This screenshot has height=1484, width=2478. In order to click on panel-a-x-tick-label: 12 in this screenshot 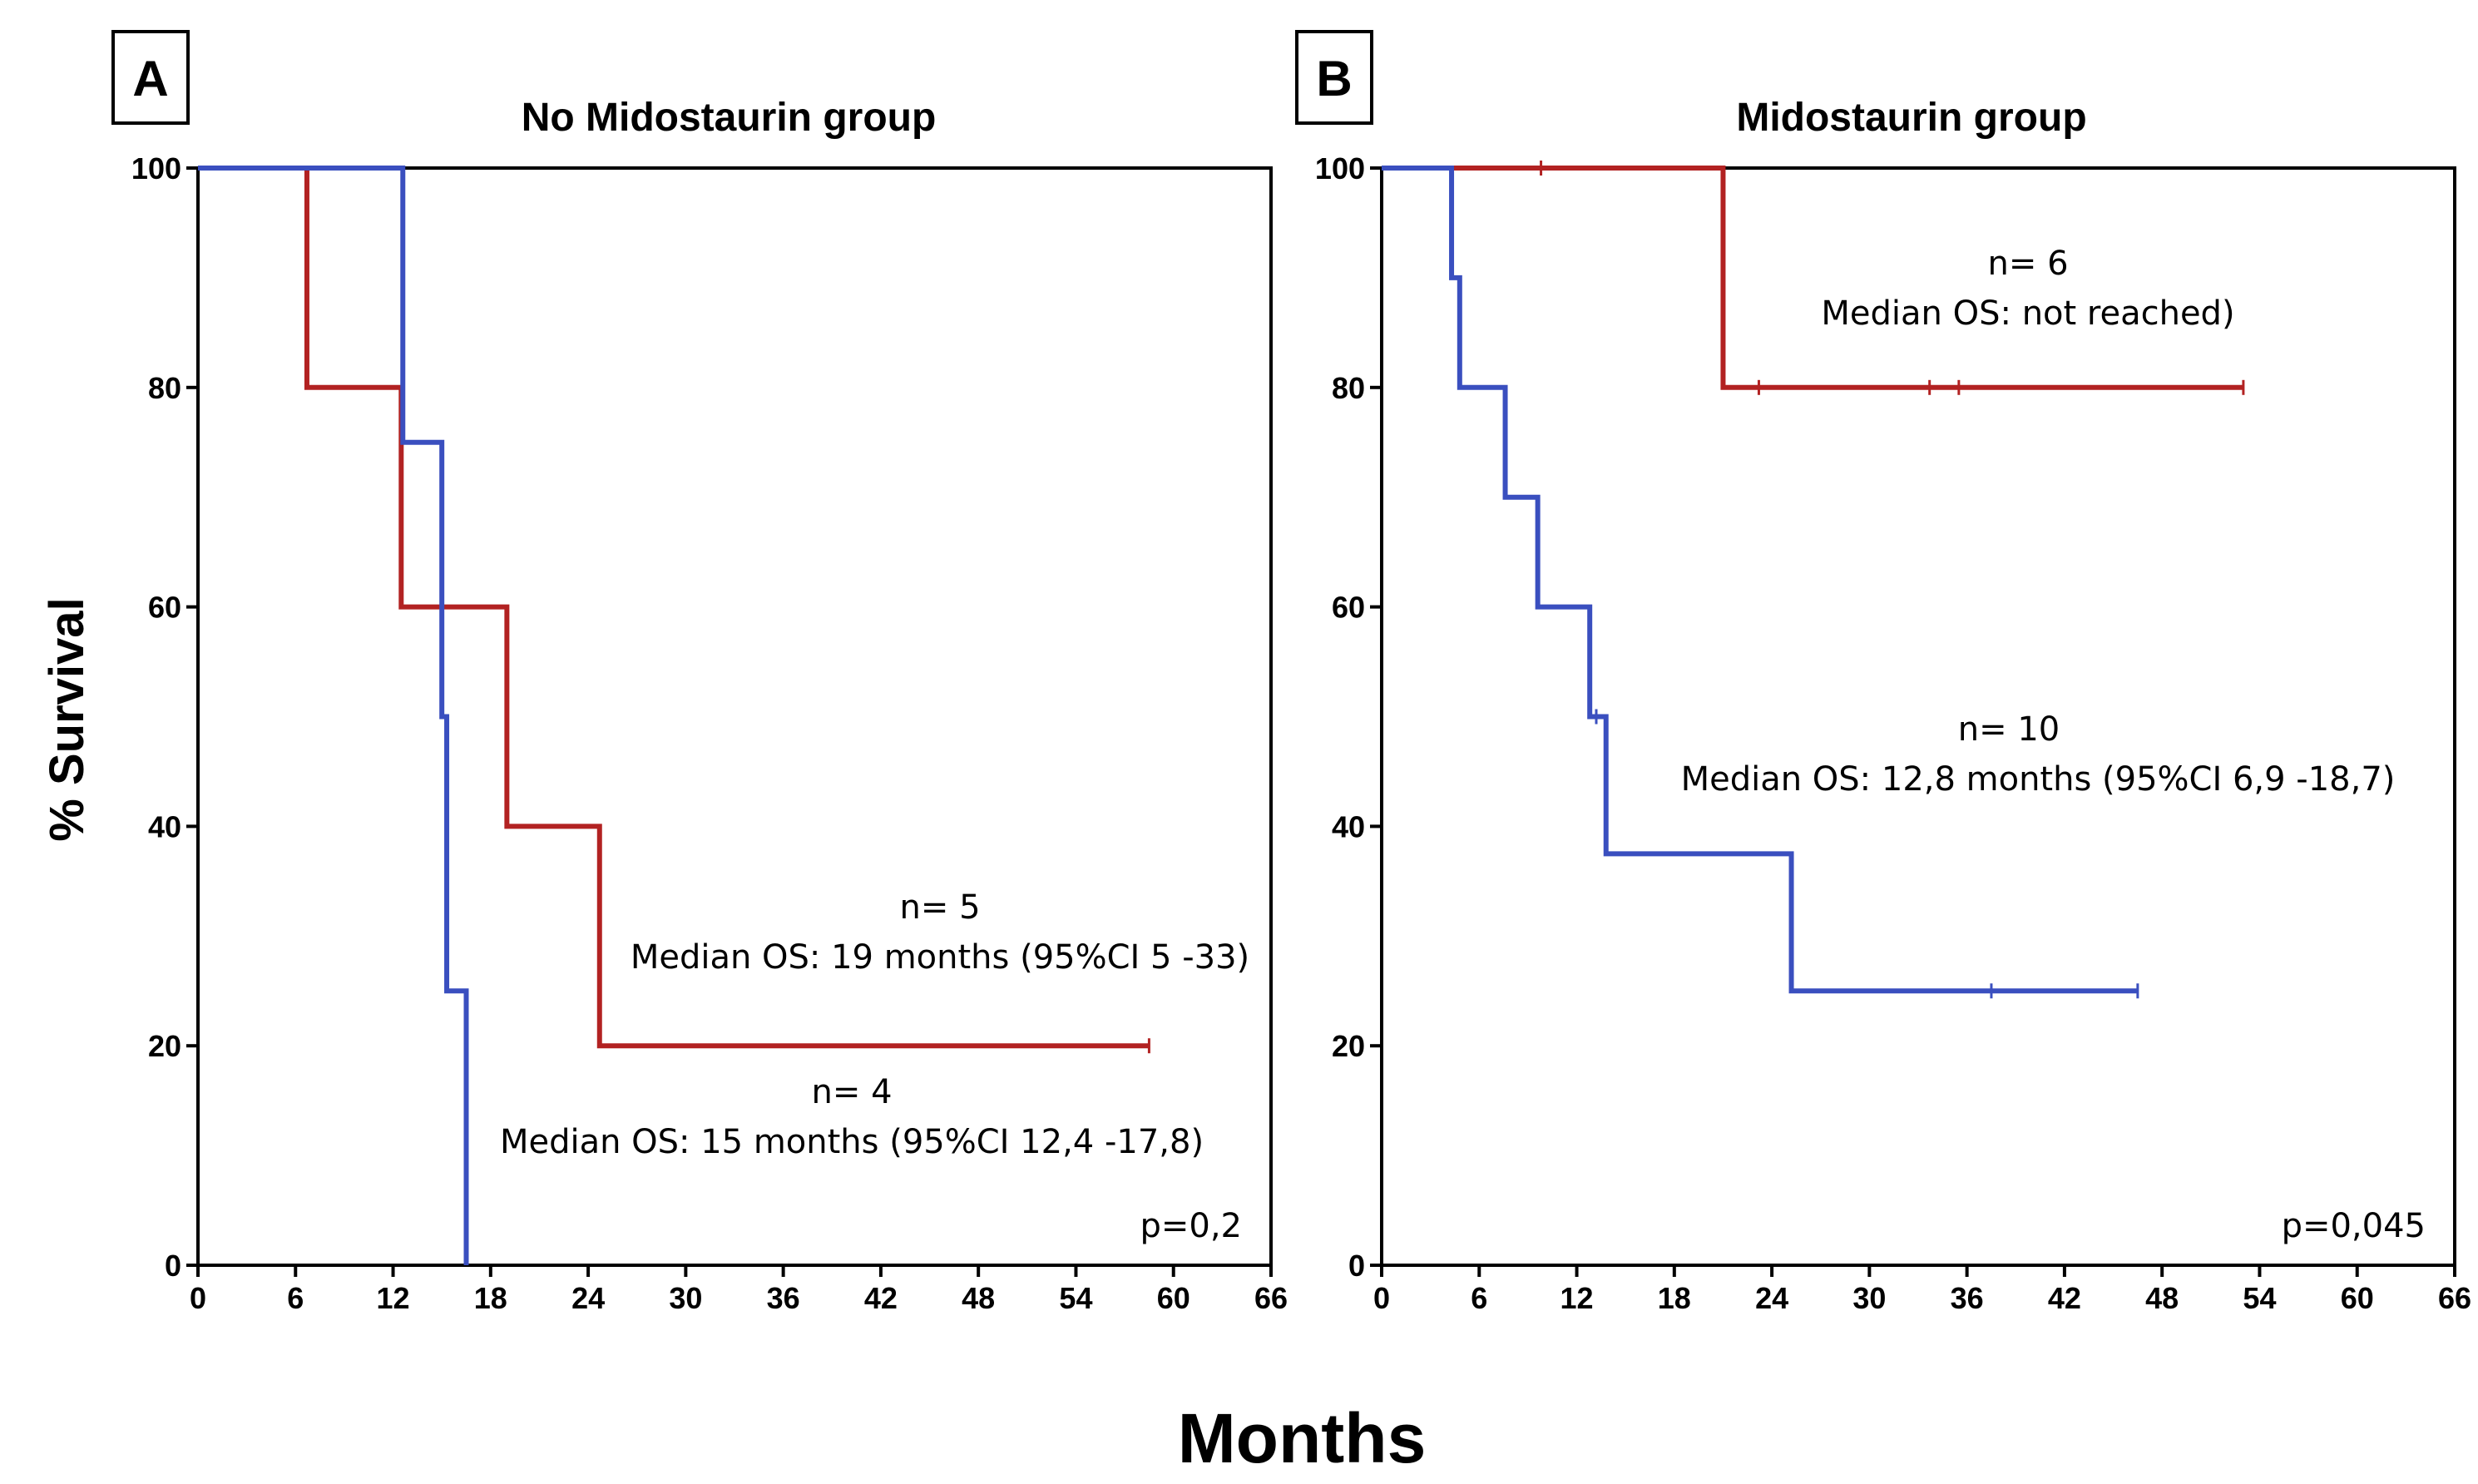, I will do `click(393, 1298)`.